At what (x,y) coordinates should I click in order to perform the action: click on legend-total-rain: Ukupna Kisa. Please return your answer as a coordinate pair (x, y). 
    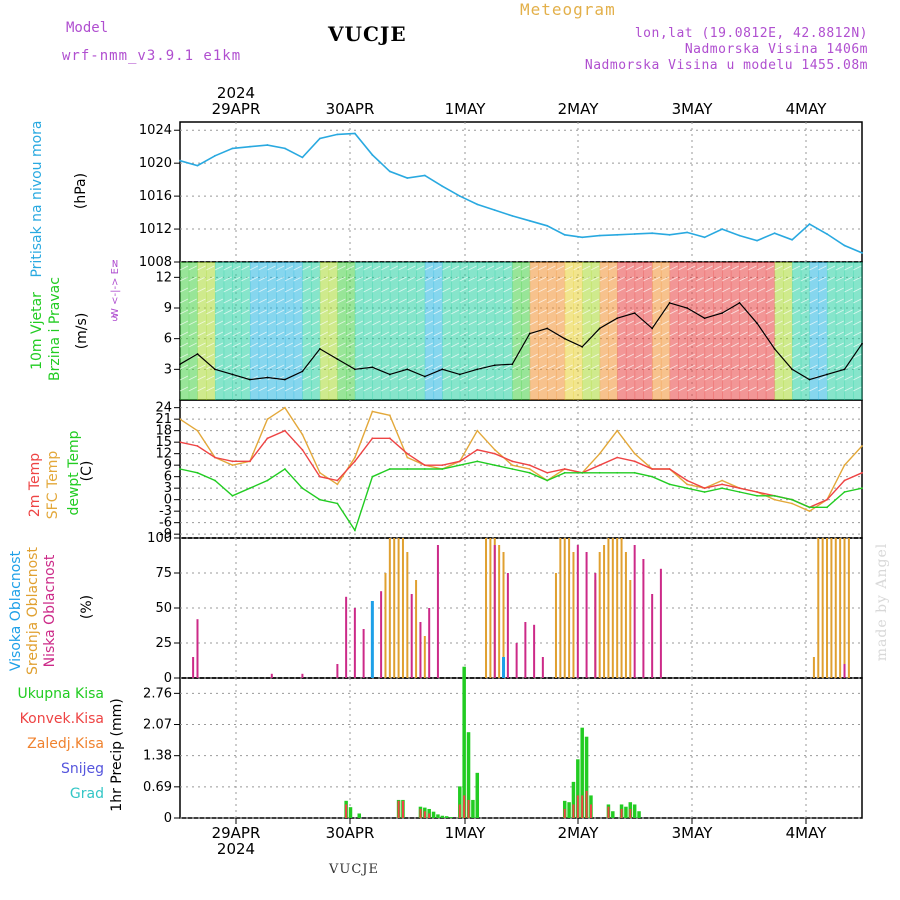
    Looking at the image, I should click on (60, 694).